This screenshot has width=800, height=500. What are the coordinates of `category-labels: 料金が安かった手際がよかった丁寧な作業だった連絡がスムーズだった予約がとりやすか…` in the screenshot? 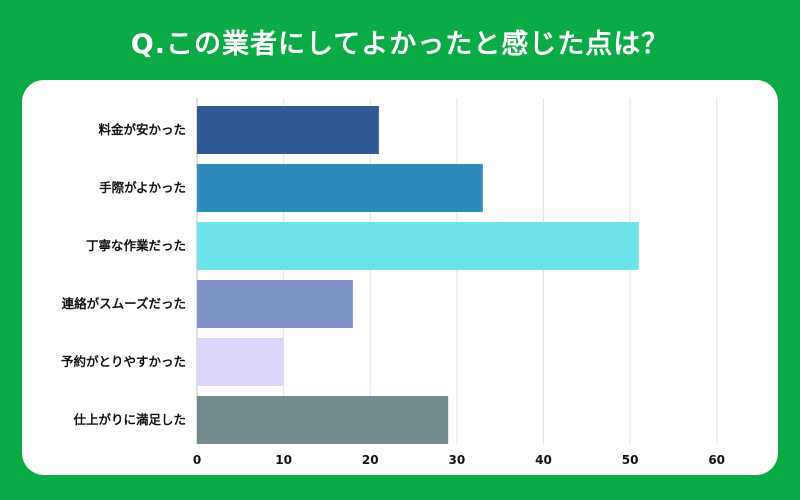 It's located at (123, 274).